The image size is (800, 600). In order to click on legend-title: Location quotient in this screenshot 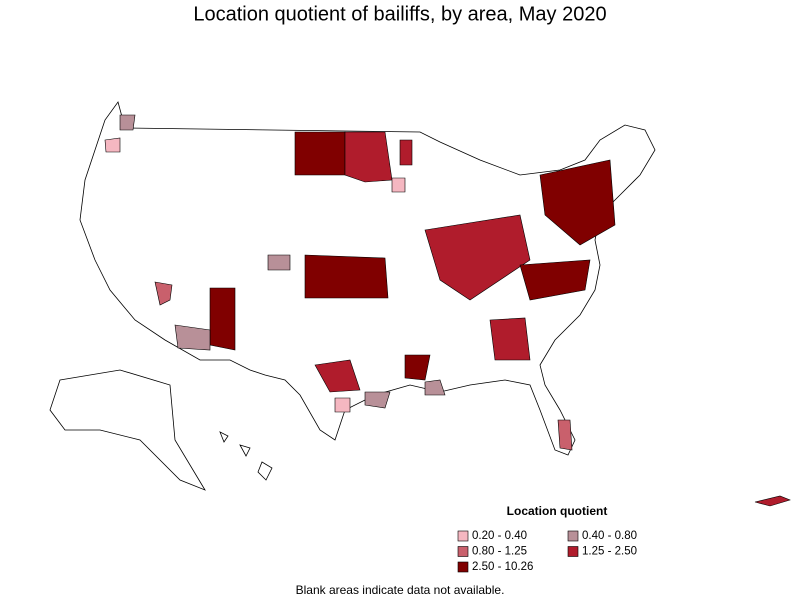, I will do `click(557, 511)`.